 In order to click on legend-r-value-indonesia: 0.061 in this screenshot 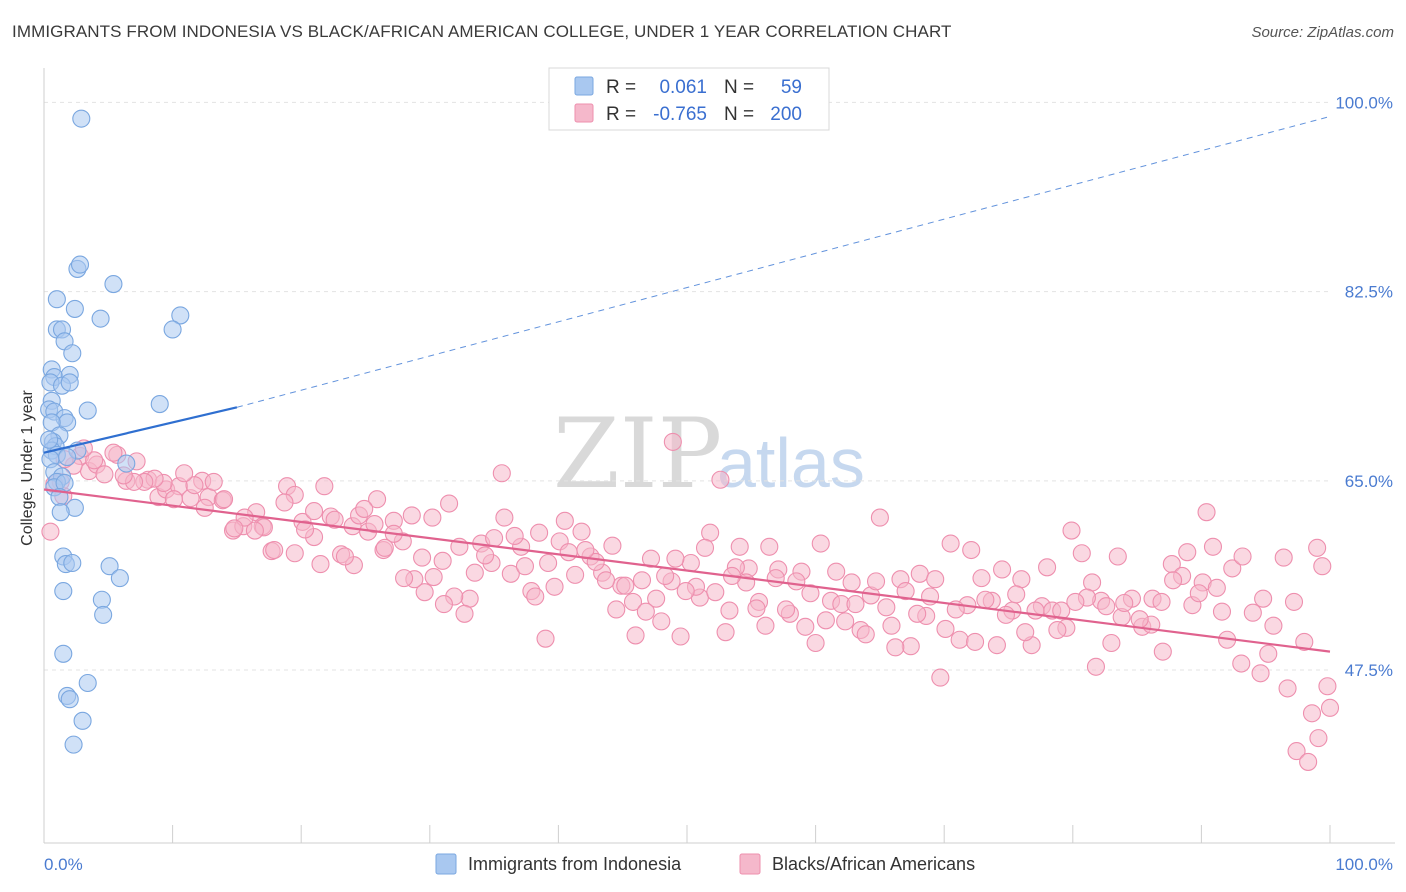, I will do `click(683, 87)`.